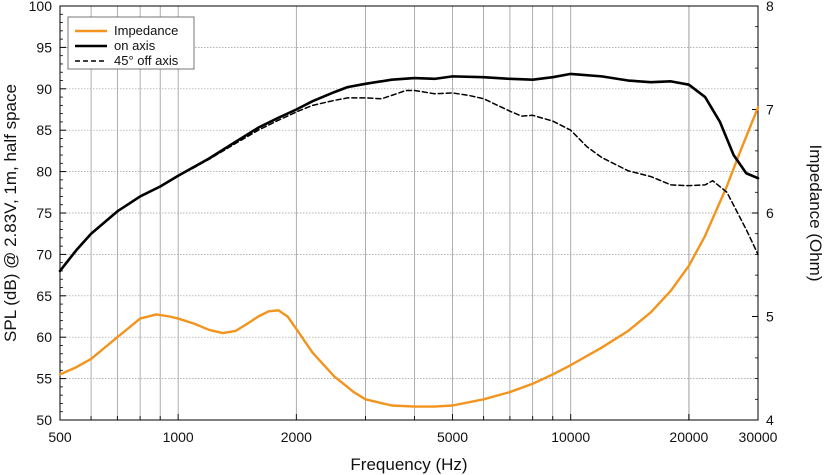 This screenshot has height=475, width=825. What do you see at coordinates (44, 47) in the screenshot?
I see `y-left-tick-label: 95` at bounding box center [44, 47].